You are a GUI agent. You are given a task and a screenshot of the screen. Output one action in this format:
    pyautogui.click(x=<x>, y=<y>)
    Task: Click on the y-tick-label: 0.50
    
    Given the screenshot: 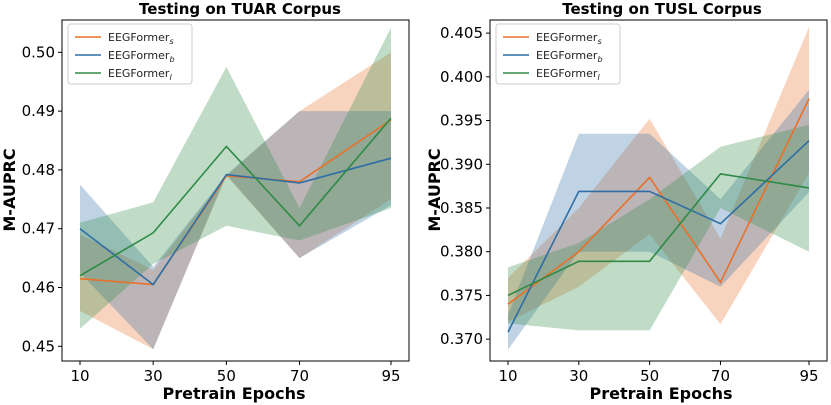 What is the action you would take?
    pyautogui.click(x=38, y=52)
    